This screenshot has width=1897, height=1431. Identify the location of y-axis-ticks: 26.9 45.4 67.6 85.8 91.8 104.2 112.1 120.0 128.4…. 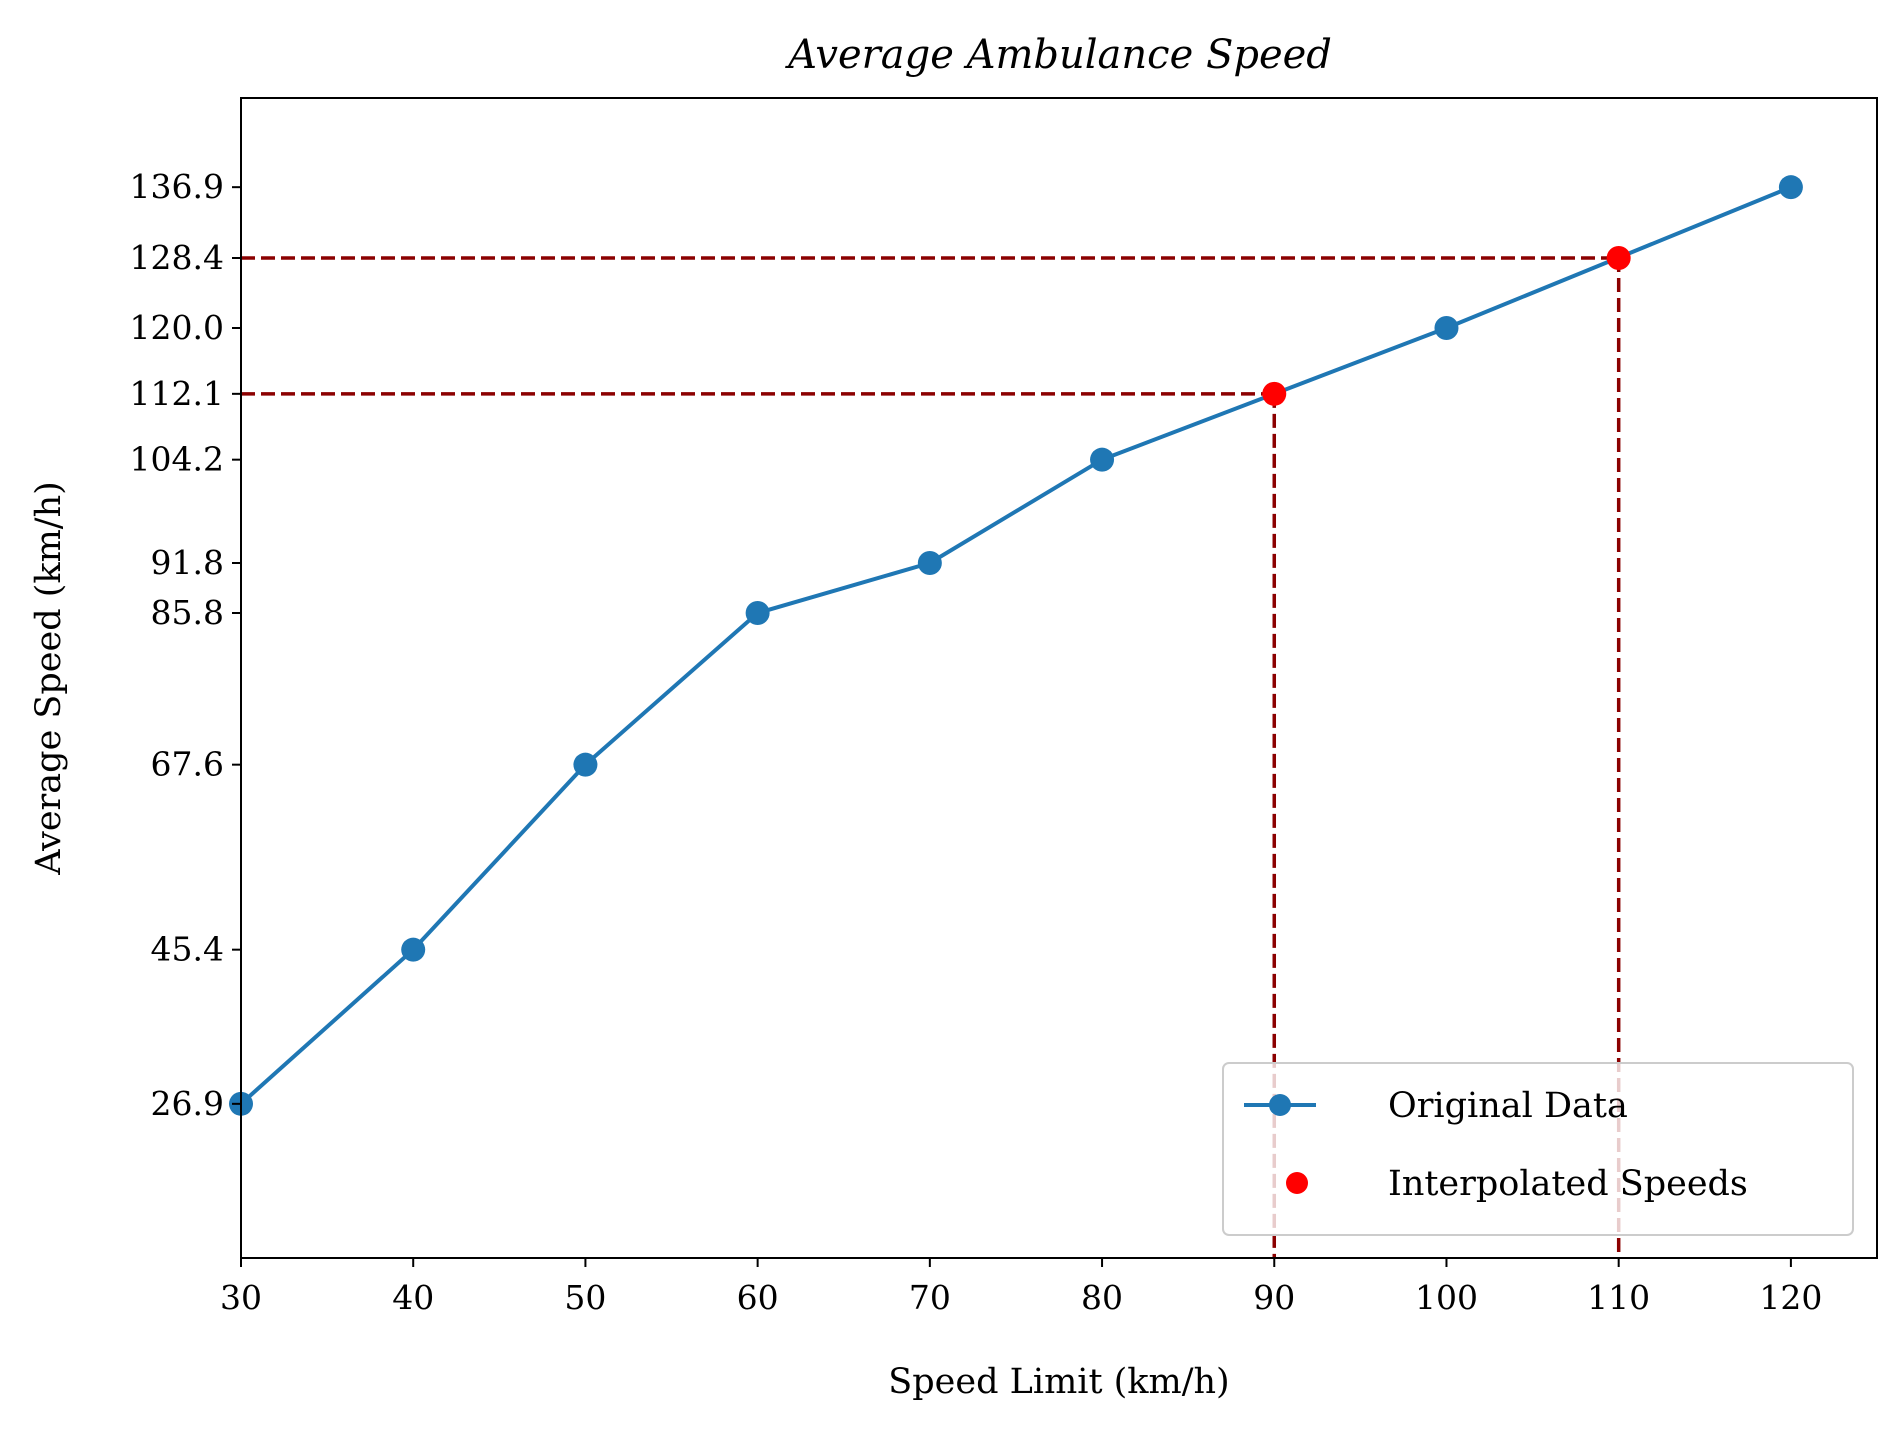
(185, 645).